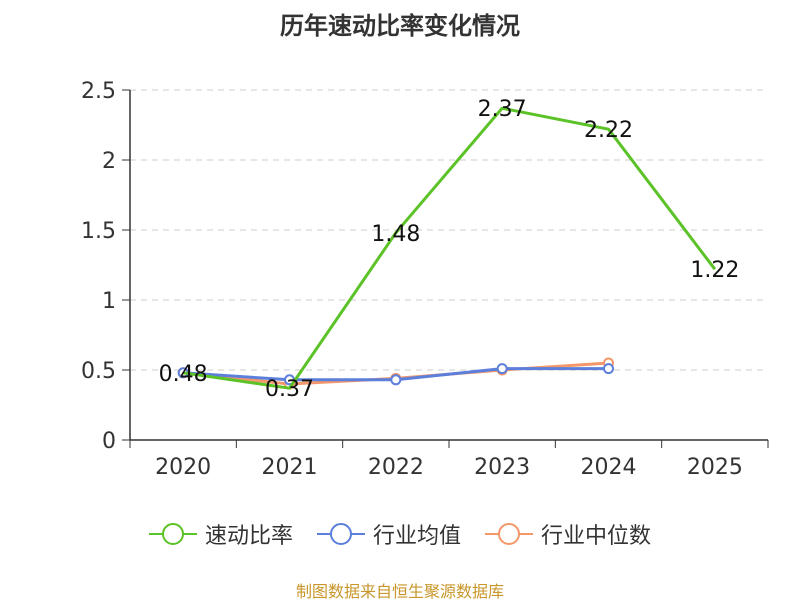 This screenshot has height=602, width=800. I want to click on data-label: 0.48, so click(183, 374).